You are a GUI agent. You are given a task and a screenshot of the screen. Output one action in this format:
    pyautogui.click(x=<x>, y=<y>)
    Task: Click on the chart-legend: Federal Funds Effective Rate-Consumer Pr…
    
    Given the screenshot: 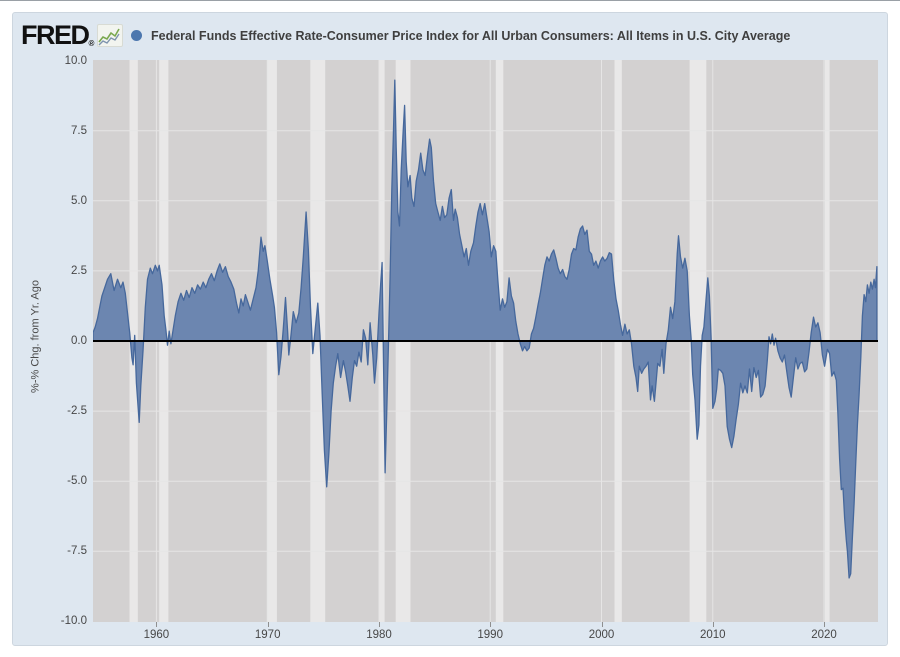 What is the action you would take?
    pyautogui.click(x=460, y=35)
    